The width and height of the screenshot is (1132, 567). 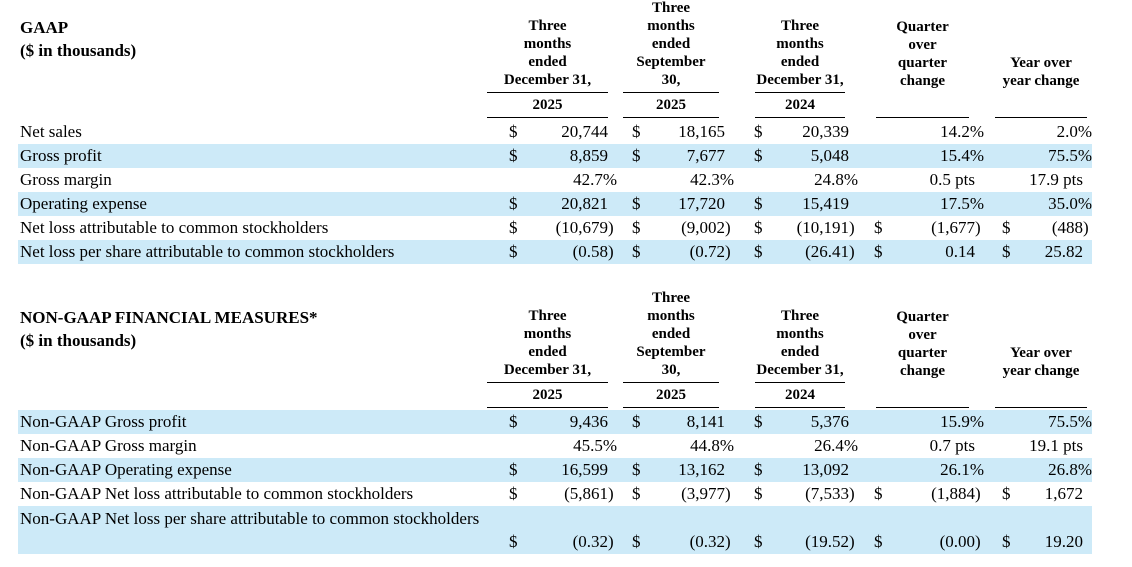 I want to click on table-row: Net sales $20,744 $18,165 $20,339 14.2% 2.0%, so click(x=555, y=132).